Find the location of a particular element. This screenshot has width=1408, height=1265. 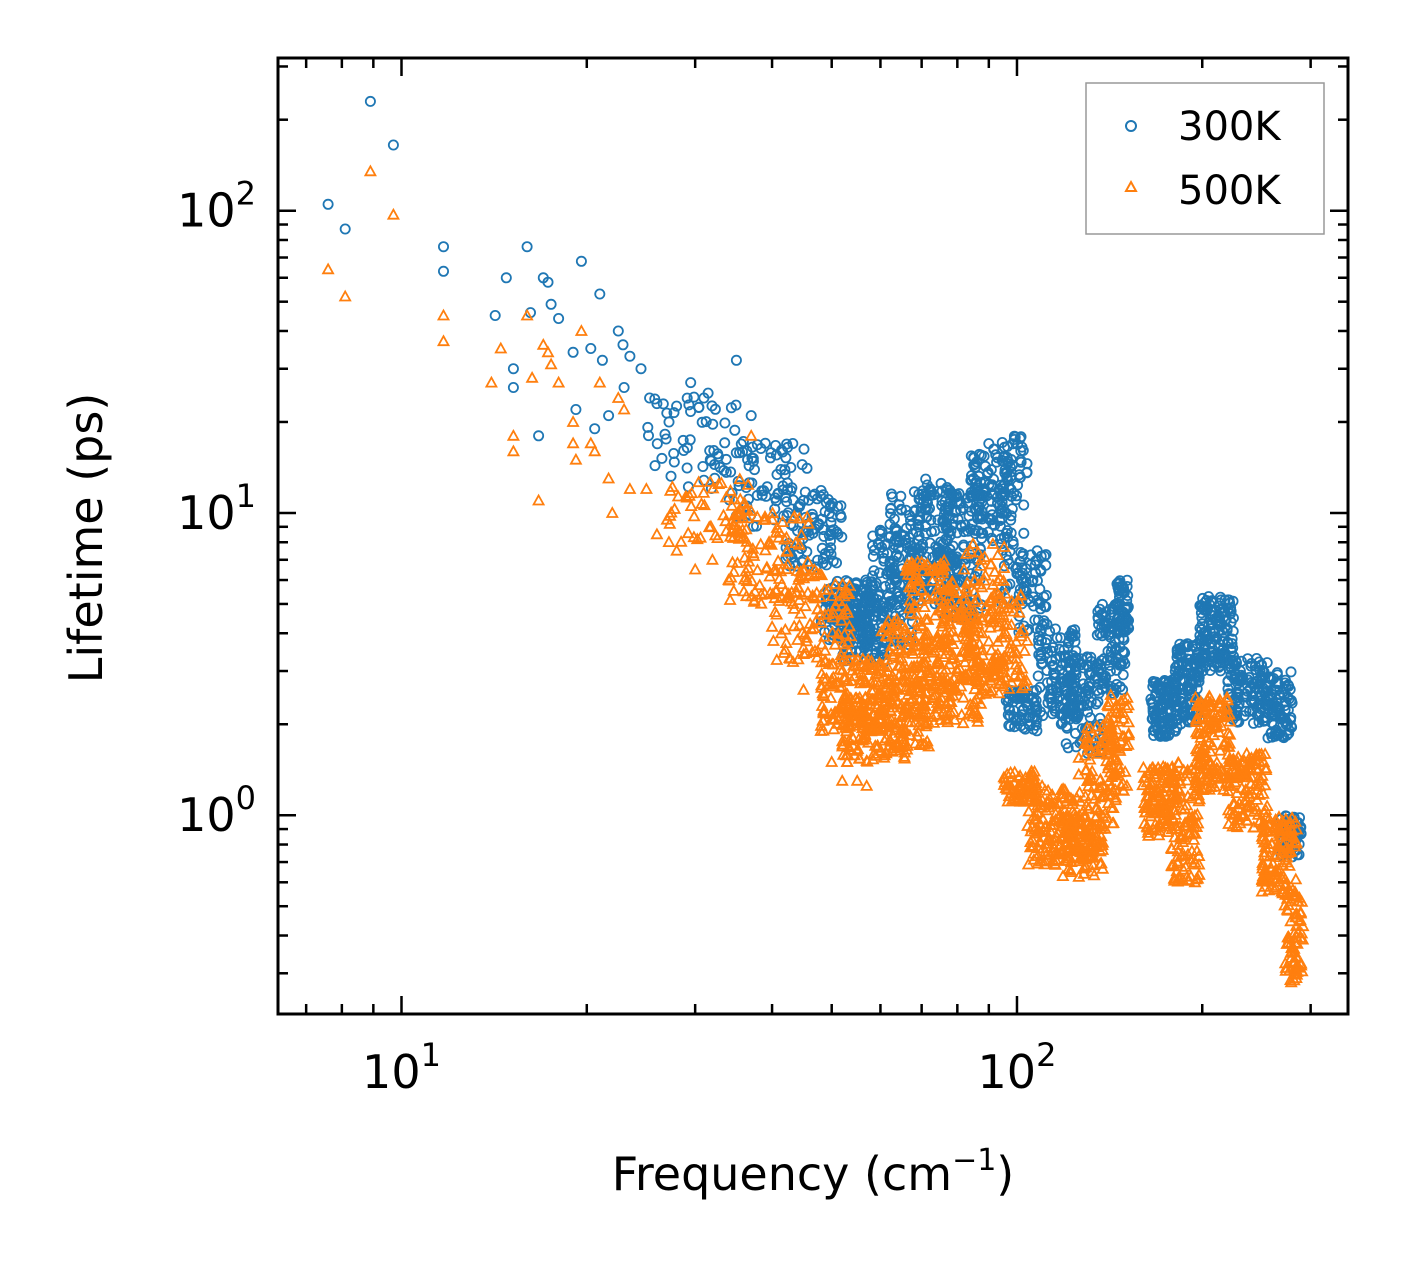

legend-label-500k: 500K is located at coordinates (1230, 191).